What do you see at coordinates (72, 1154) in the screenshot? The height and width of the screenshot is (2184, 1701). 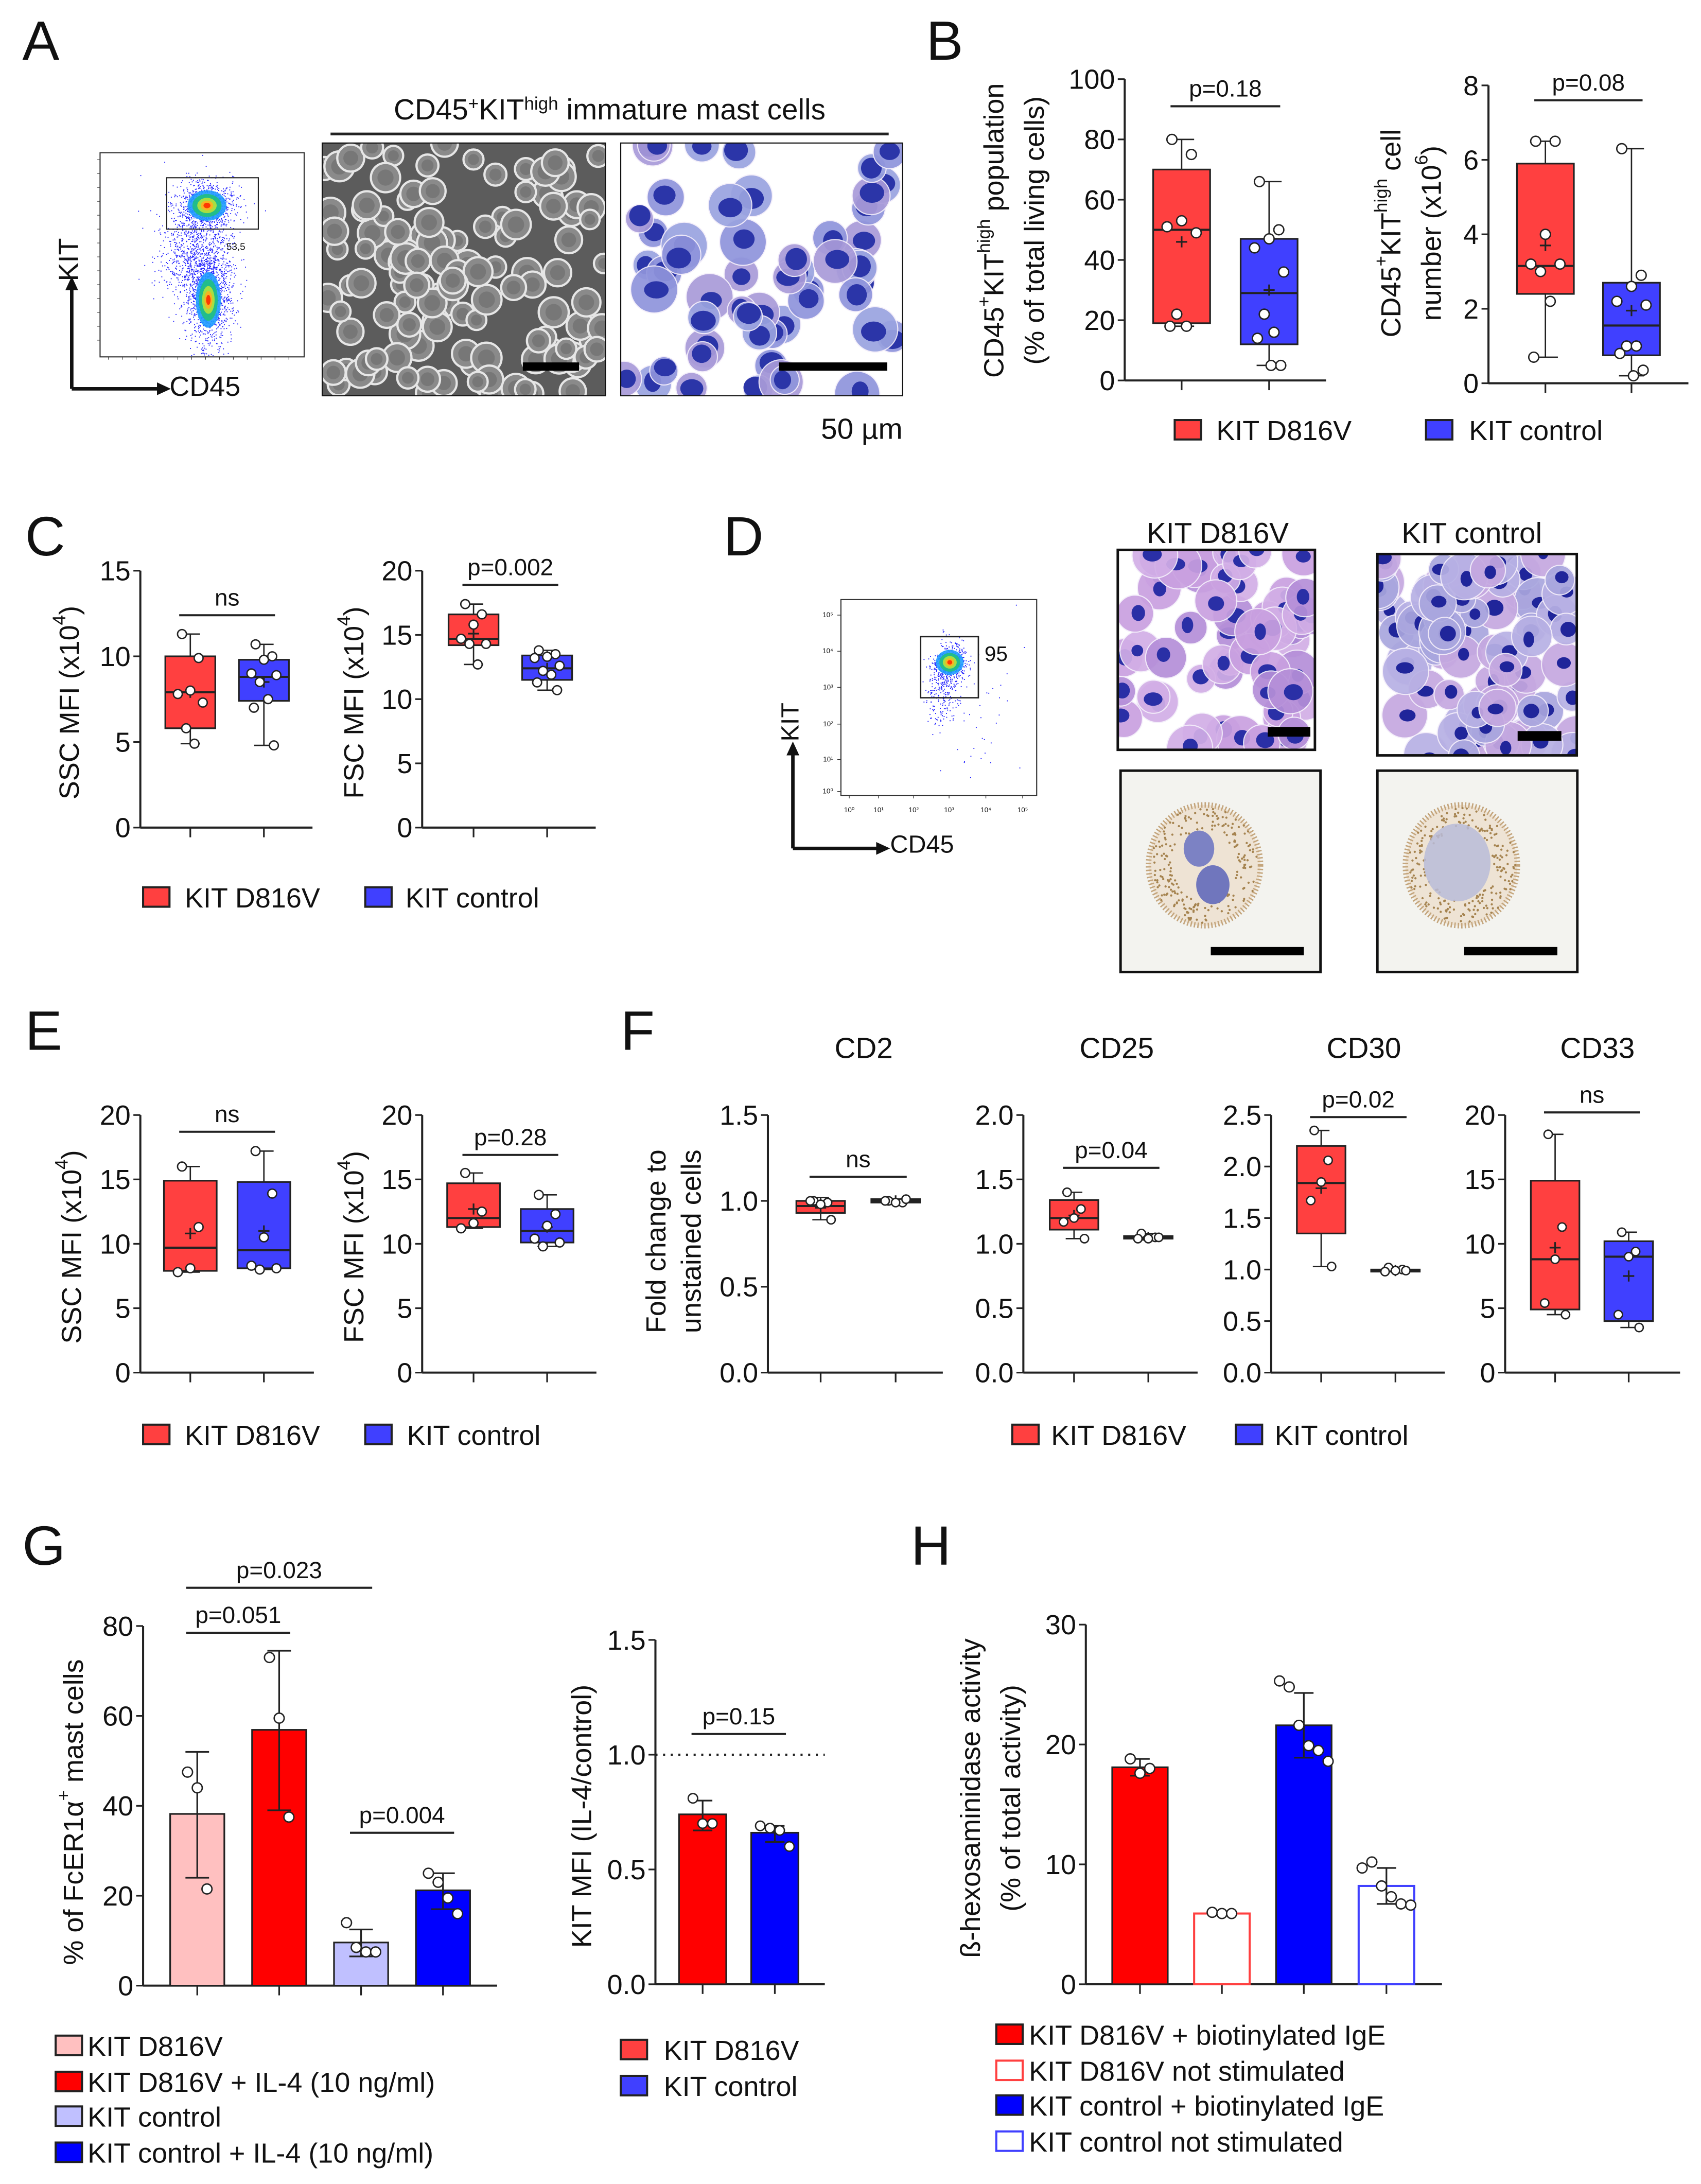 I see `y-axis-label-part: )` at bounding box center [72, 1154].